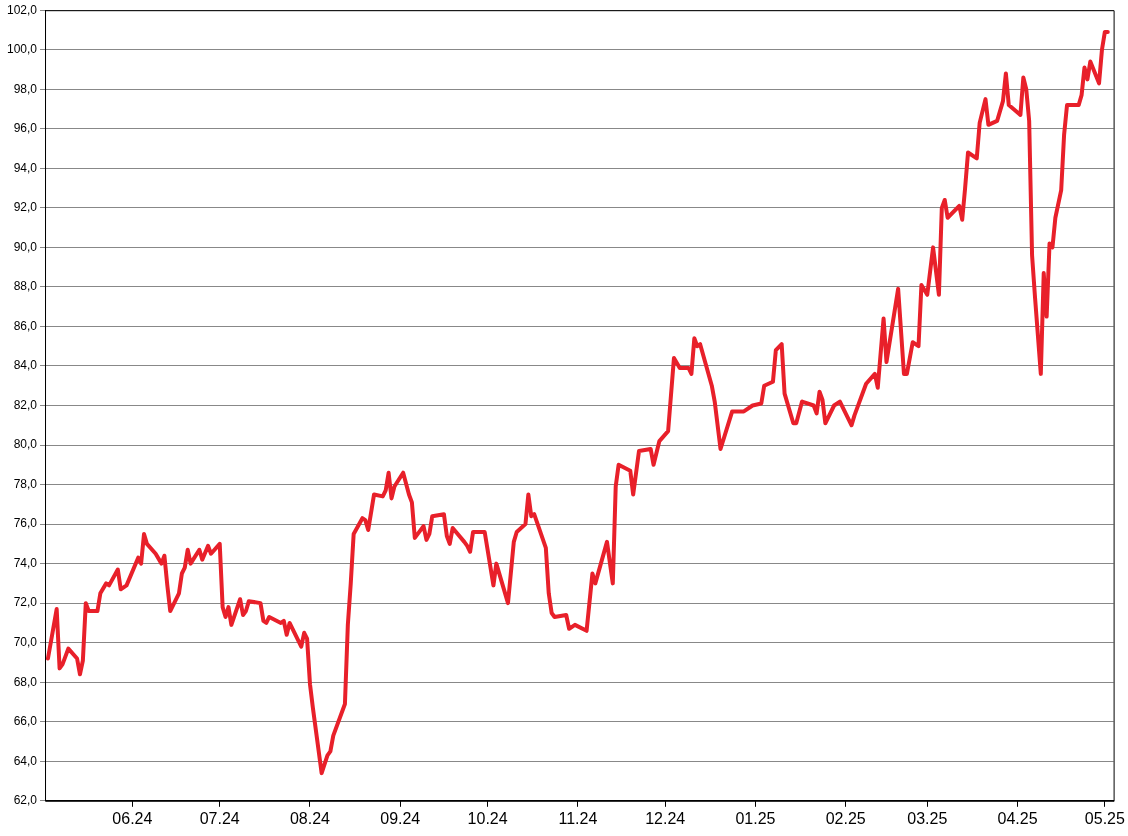 Image resolution: width=1128 pixels, height=836 pixels. What do you see at coordinates (25, 760) in the screenshot?
I see `y-tick-label: 64,0` at bounding box center [25, 760].